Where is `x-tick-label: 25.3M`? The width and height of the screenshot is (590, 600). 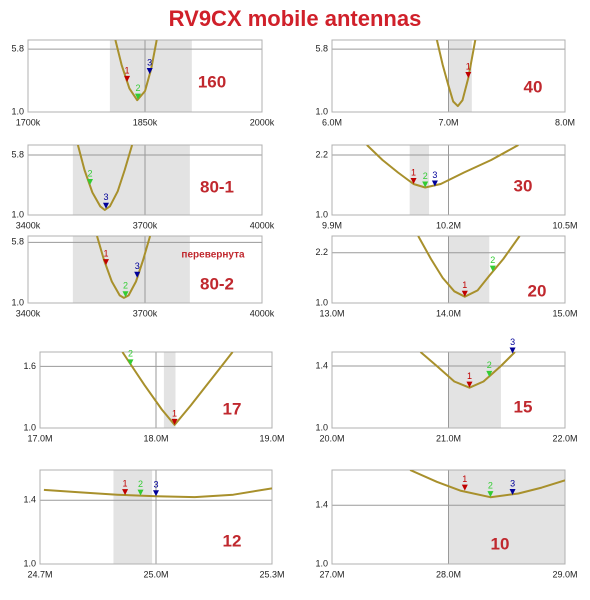
x-tick-label: 25.3M is located at coordinates (271, 574).